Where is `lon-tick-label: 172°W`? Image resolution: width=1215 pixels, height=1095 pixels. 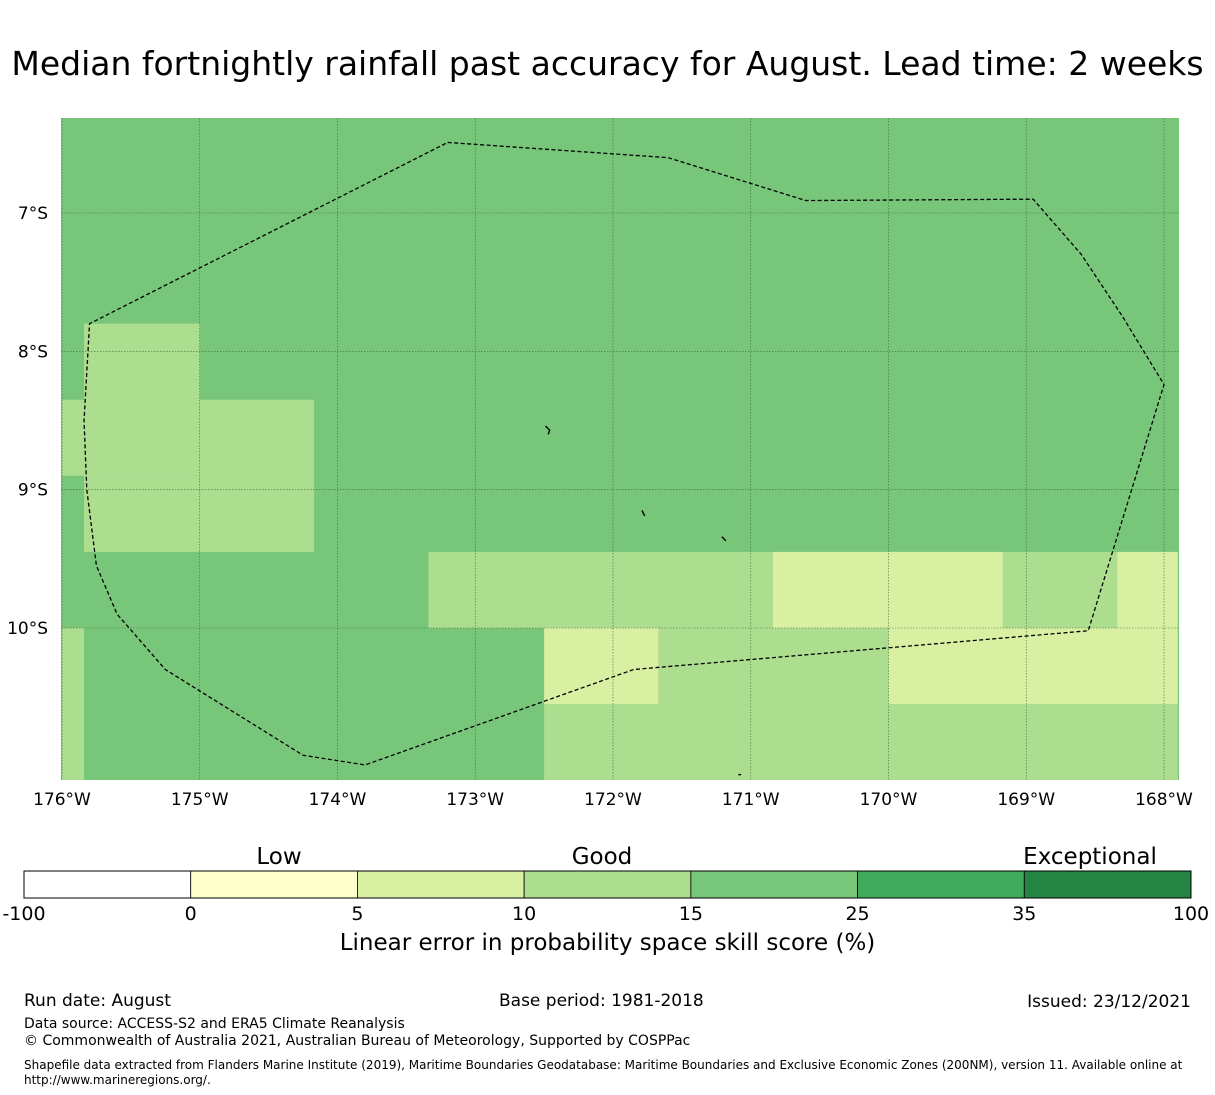 lon-tick-label: 172°W is located at coordinates (613, 800).